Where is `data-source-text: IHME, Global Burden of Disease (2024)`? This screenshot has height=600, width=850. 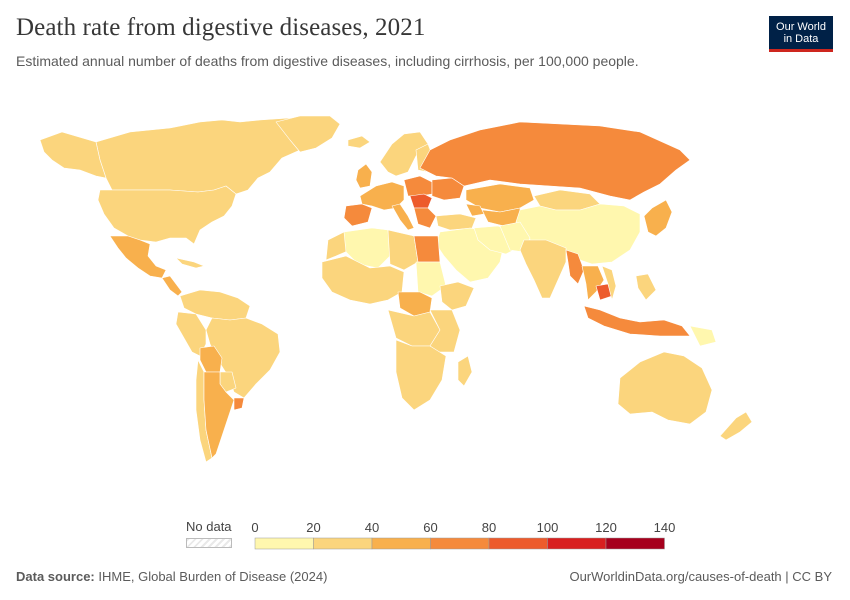
data-source-text: IHME, Global Burden of Disease (2024) is located at coordinates (213, 576).